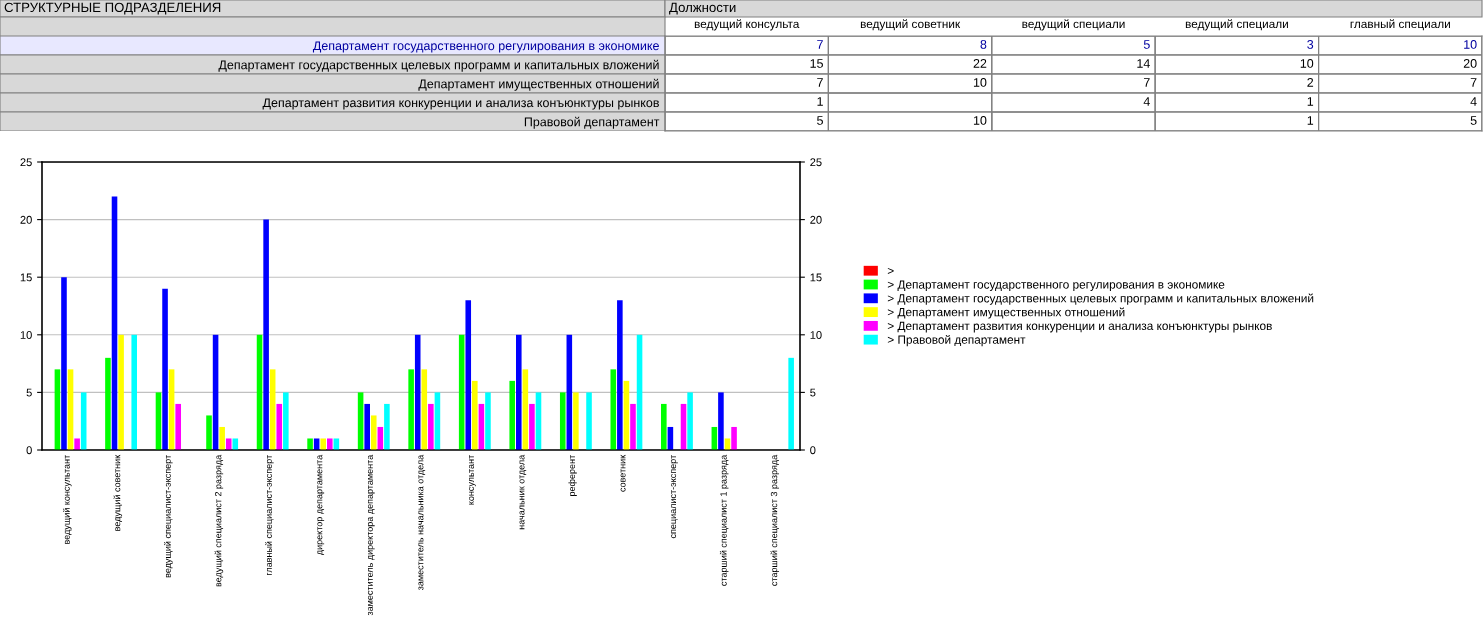 Image resolution: width=1483 pixels, height=631 pixels. I want to click on x-tick-label: начальник отдела, so click(523, 492).